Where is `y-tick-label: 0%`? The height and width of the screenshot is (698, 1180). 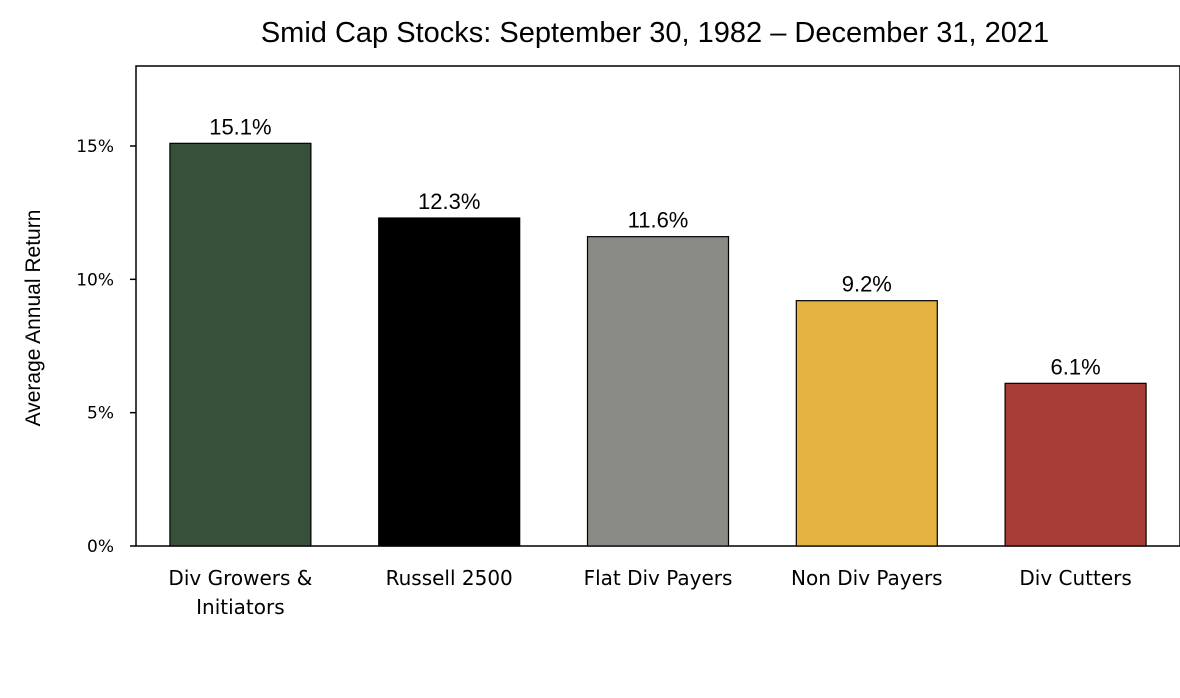 y-tick-label: 0% is located at coordinates (100, 547).